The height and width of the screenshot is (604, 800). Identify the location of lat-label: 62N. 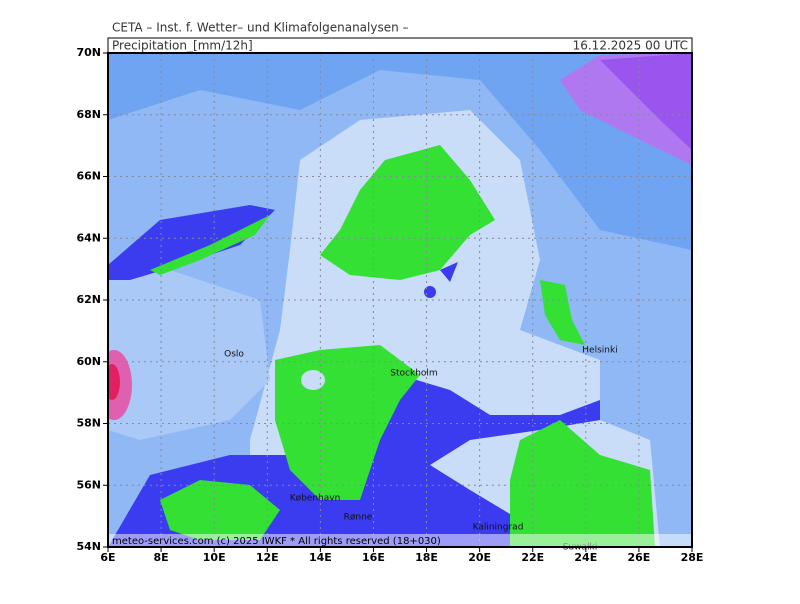
(88, 299).